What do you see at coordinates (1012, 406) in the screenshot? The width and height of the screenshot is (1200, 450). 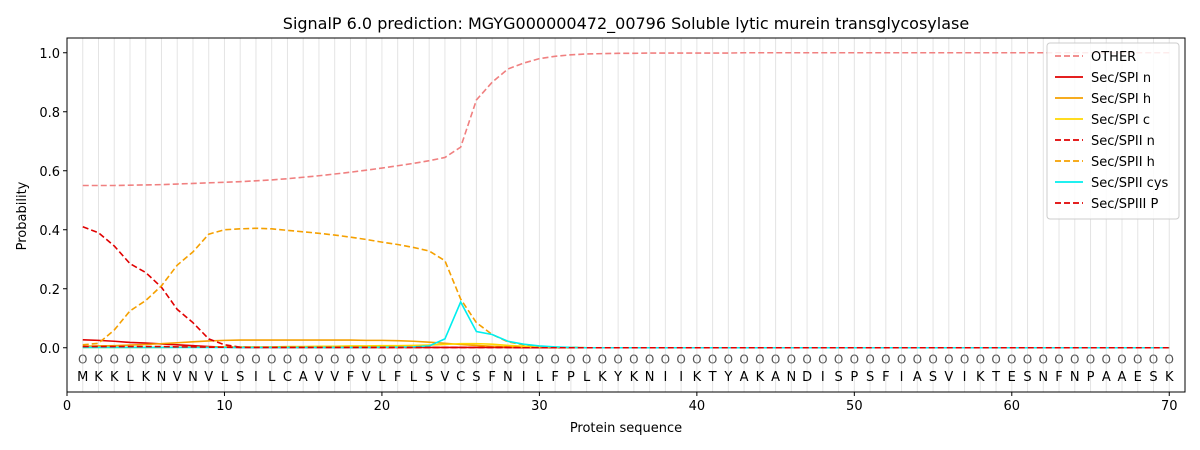 I see `x-tick-label: 60` at bounding box center [1012, 406].